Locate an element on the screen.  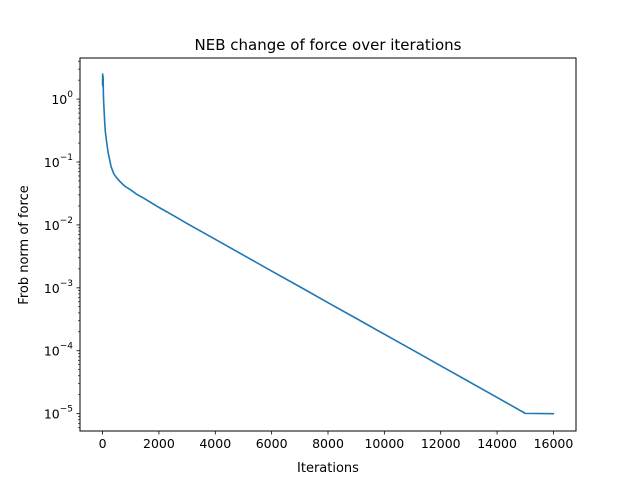
y-tick-exponent: 0 is located at coordinates (70, 95).